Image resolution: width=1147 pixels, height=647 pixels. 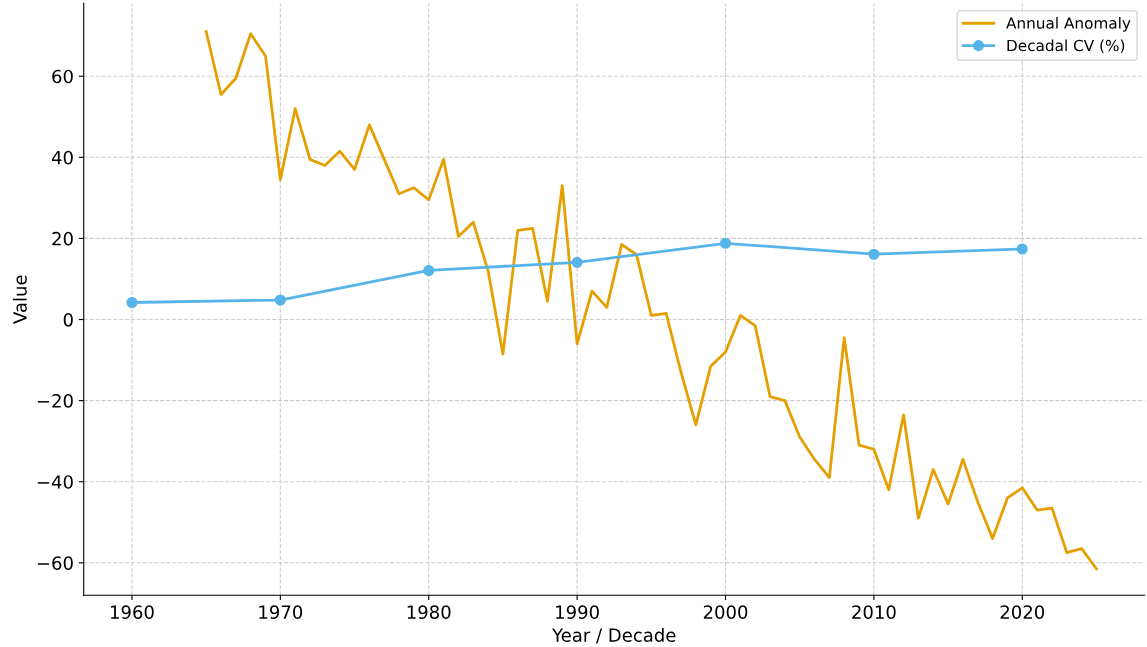 I want to click on x-tick-label: 1990, so click(x=577, y=612).